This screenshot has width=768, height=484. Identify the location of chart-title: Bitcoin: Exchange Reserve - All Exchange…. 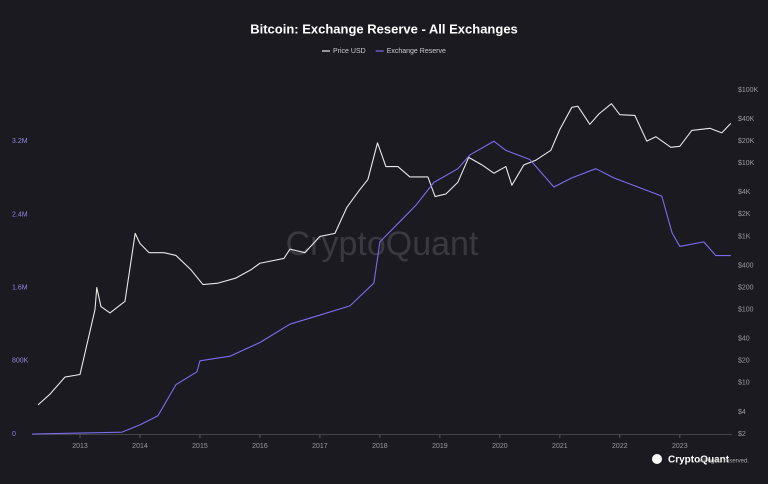
(384, 28).